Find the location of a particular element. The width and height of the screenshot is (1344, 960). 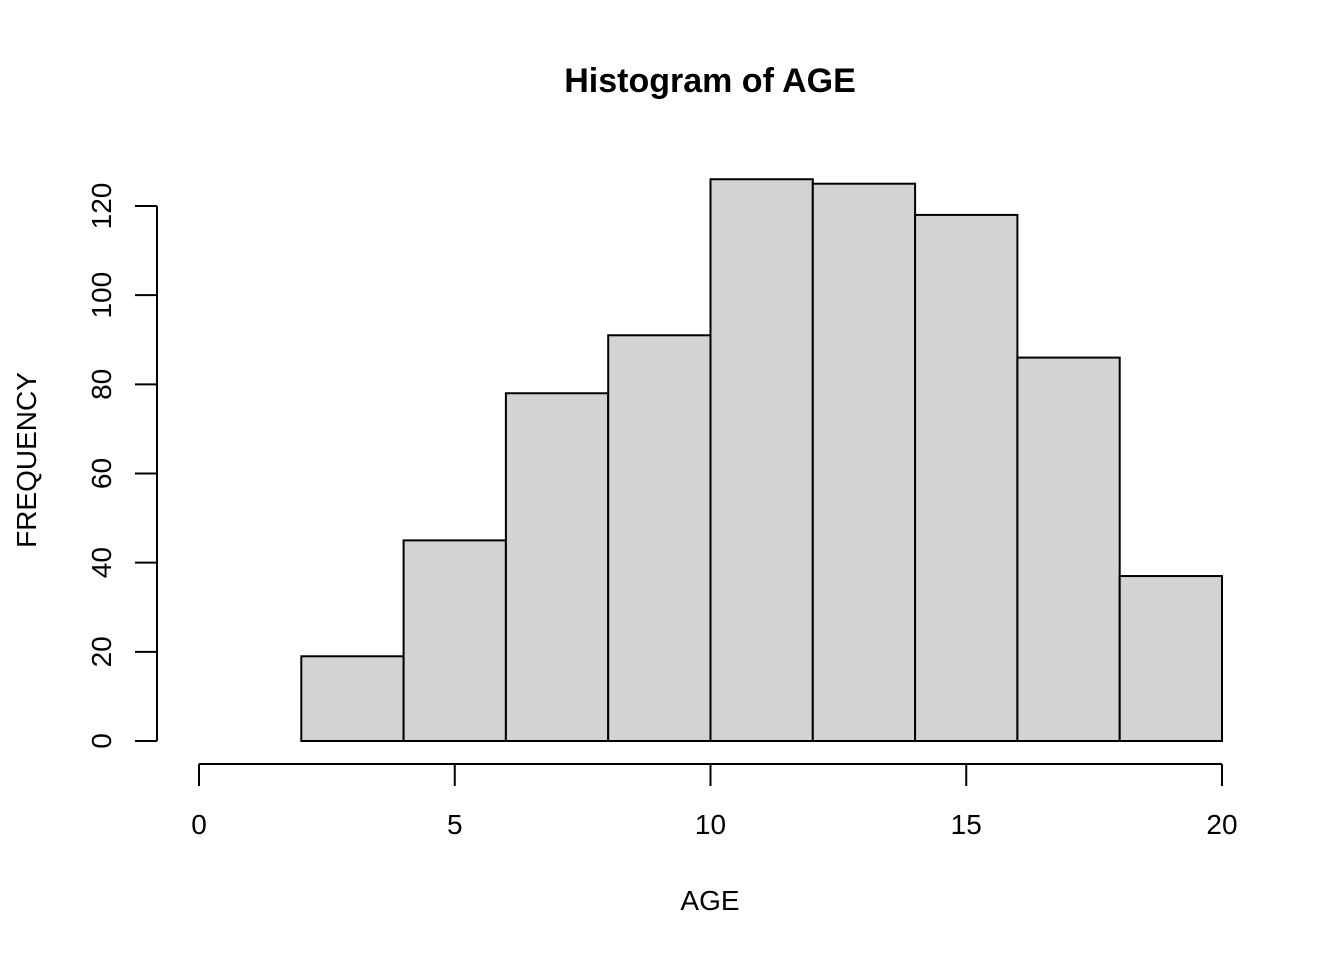

x-tick-label: 15 is located at coordinates (966, 824).